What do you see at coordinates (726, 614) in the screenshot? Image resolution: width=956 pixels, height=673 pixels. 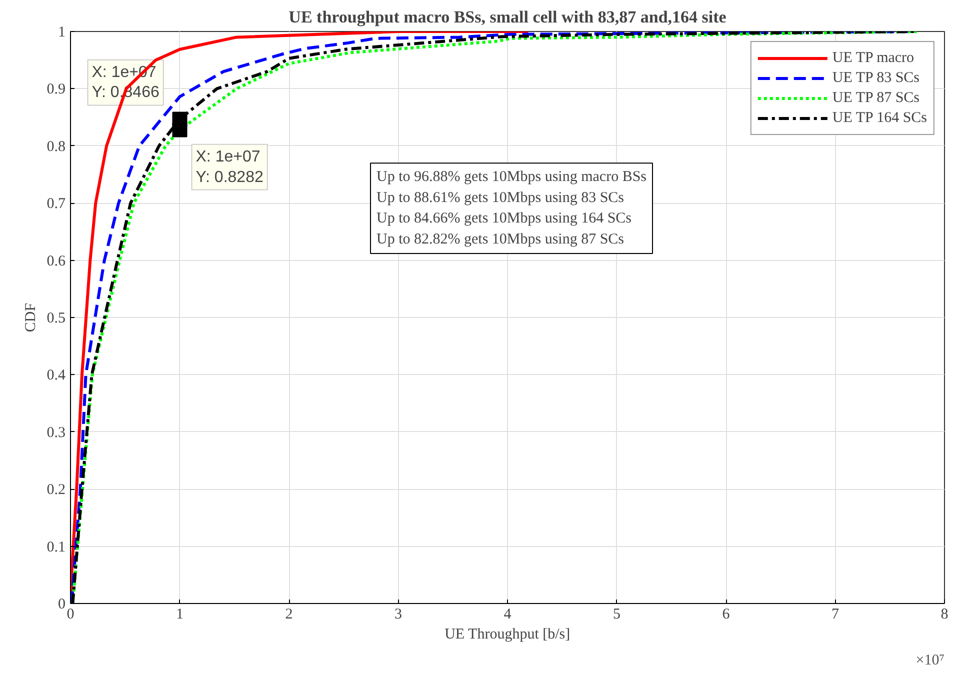 I see `x-tick-label: 6` at bounding box center [726, 614].